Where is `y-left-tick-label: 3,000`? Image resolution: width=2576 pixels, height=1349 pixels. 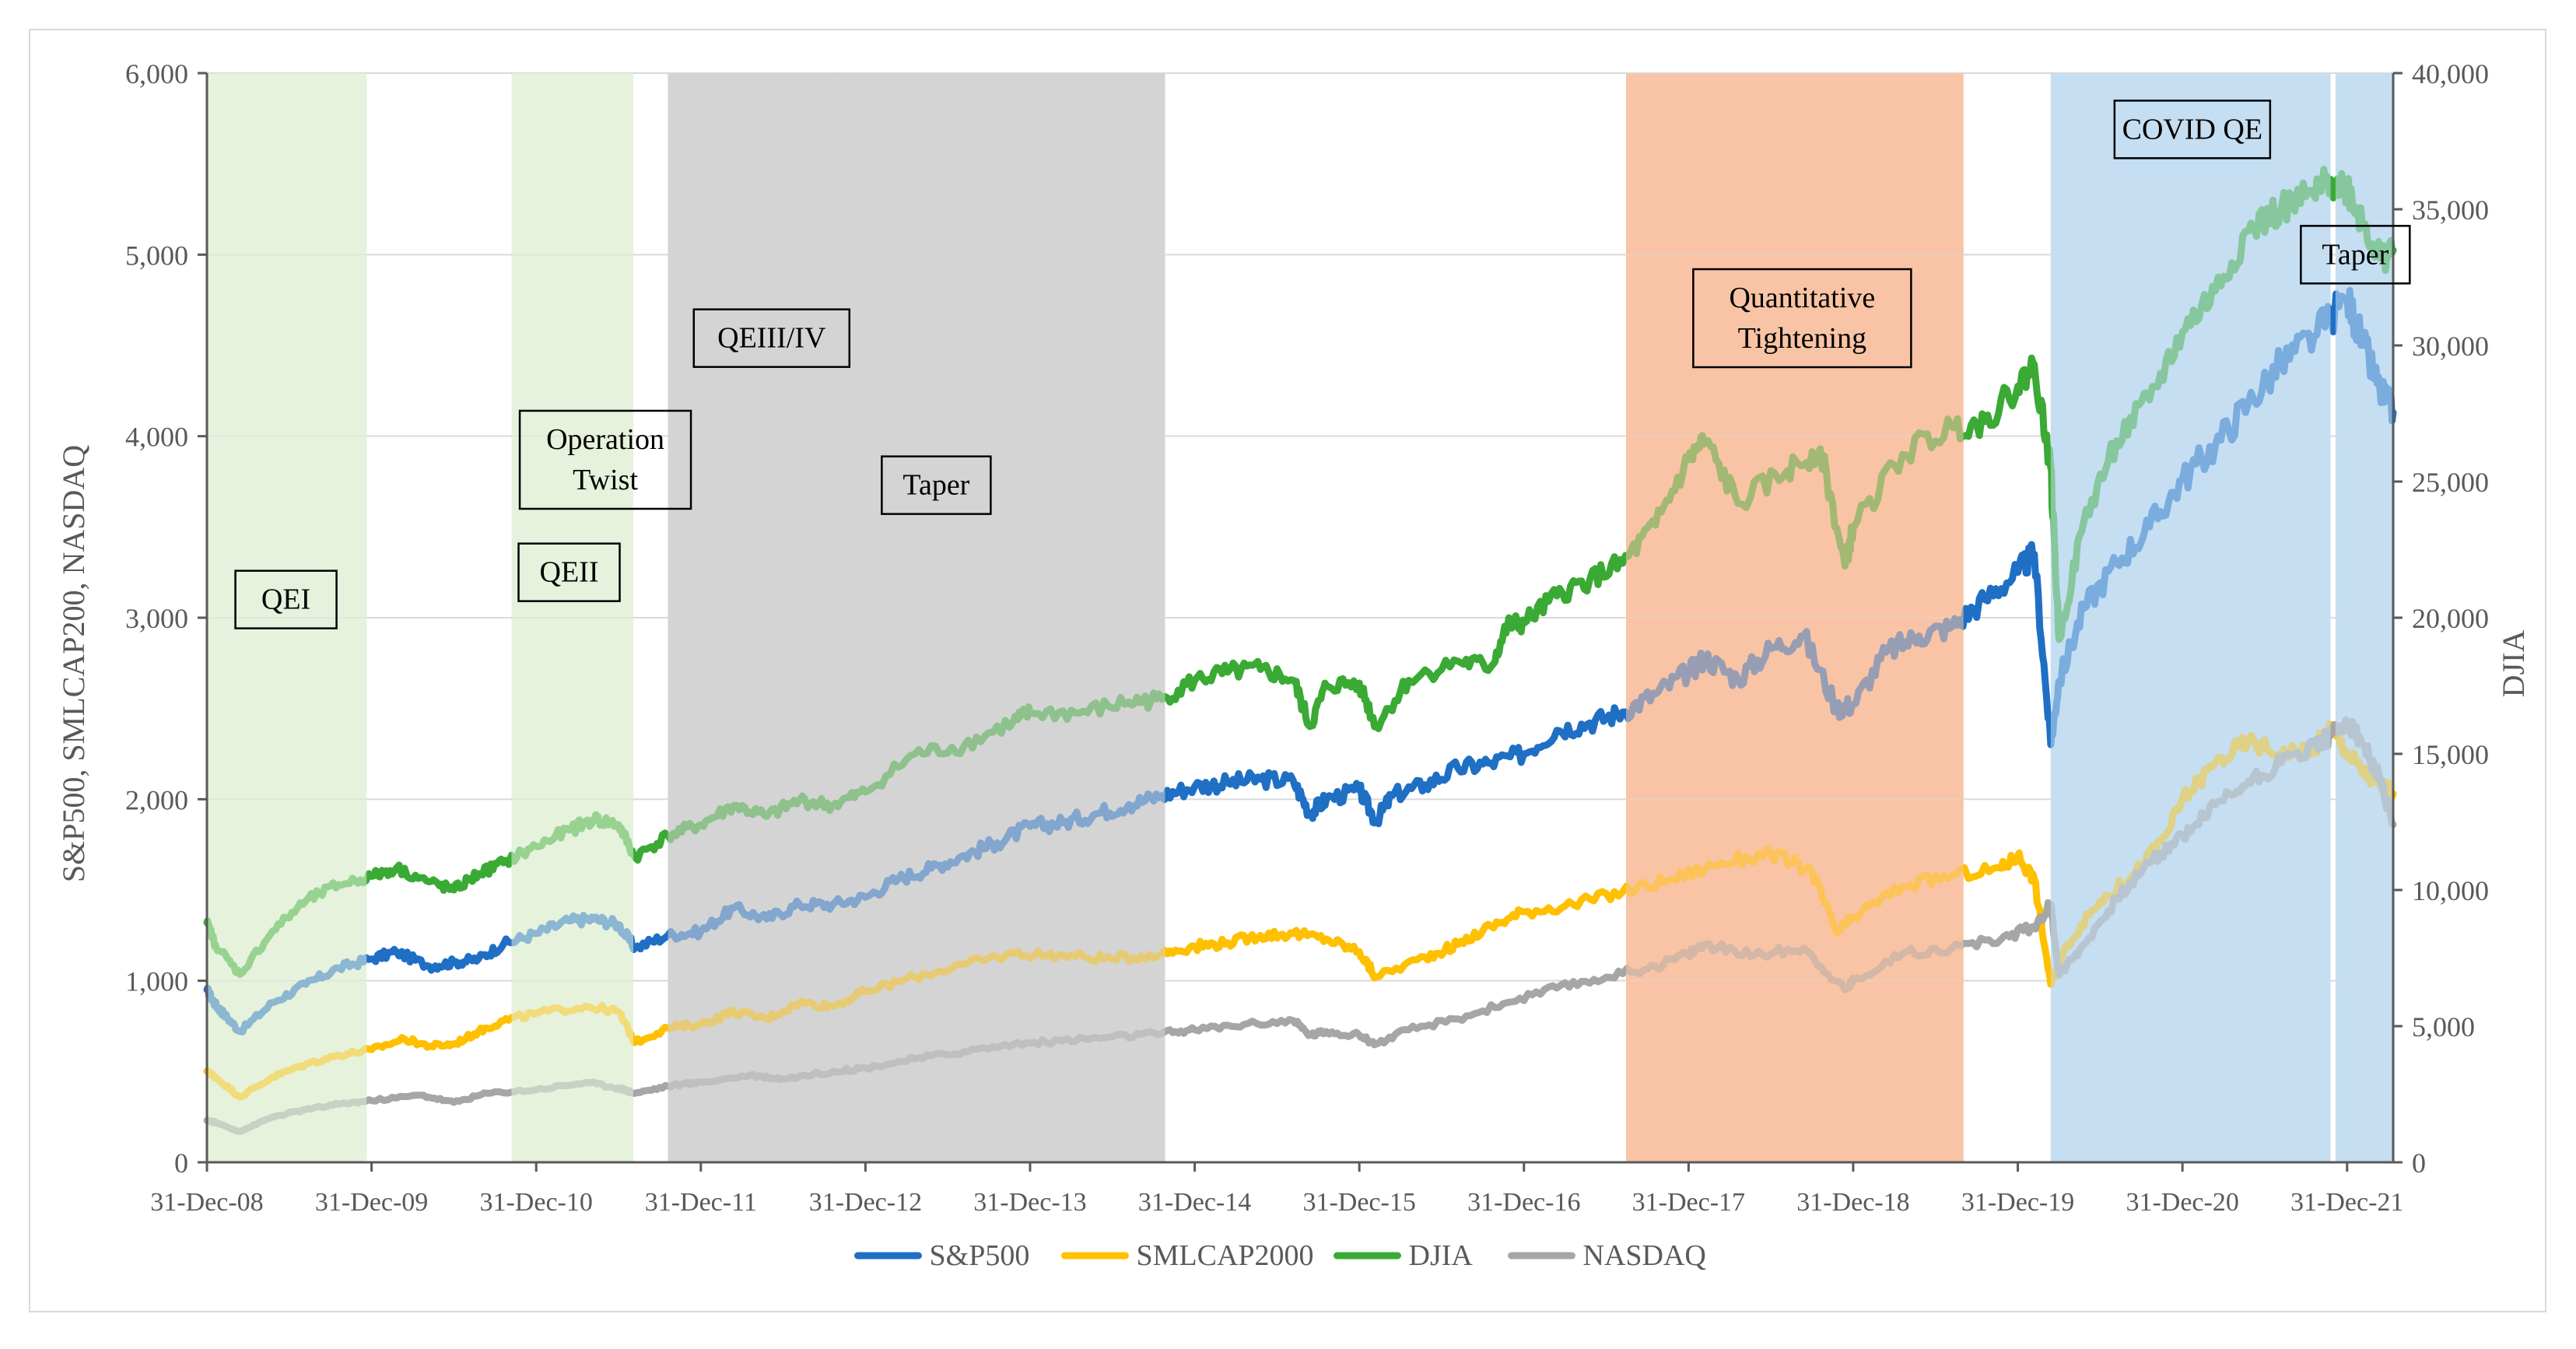 y-left-tick-label: 3,000 is located at coordinates (156, 618).